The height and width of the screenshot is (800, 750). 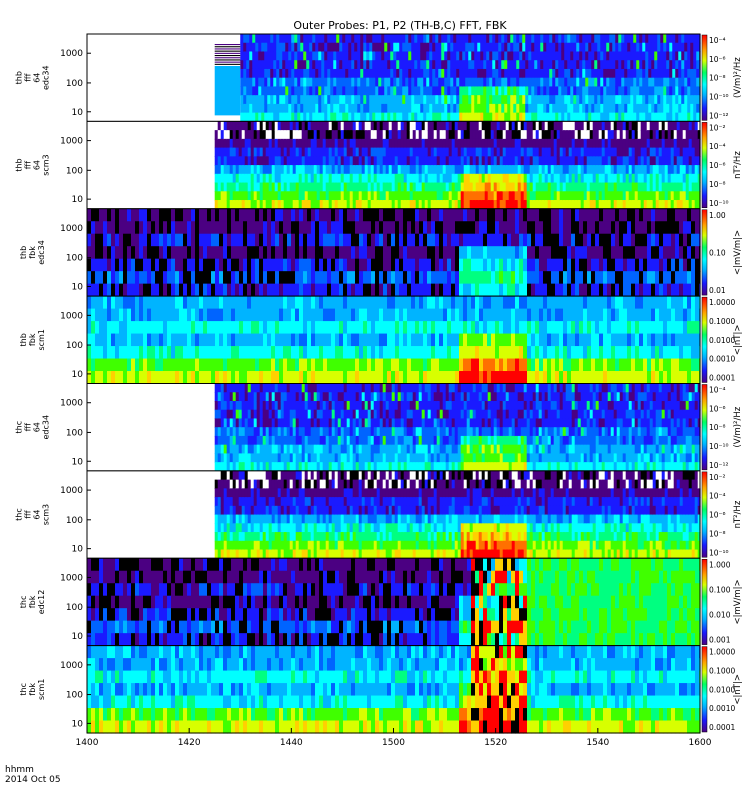 I want to click on y-tick-labels-thb-fff-b3: 1000 100 10, so click(x=75, y=171).